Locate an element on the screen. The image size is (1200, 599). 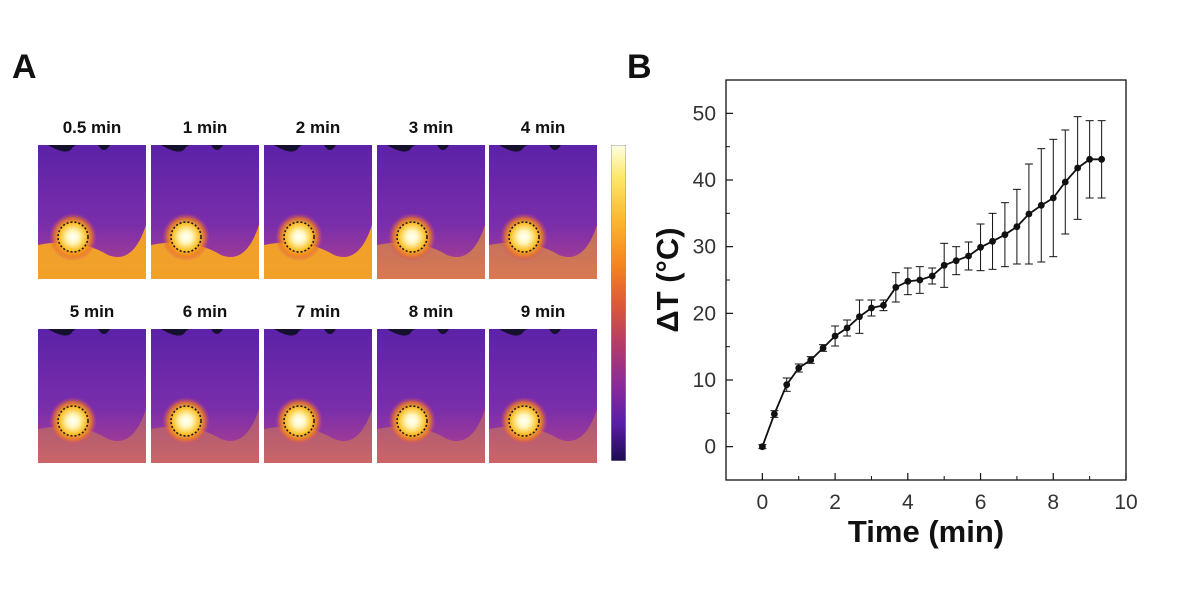
x-tick-label: 0 is located at coordinates (763, 502).